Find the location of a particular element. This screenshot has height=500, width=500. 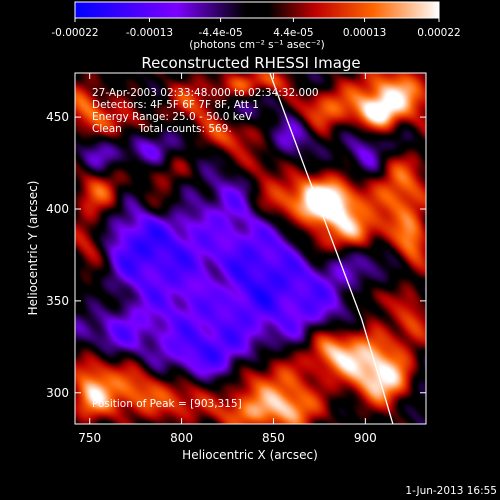

colorbar-tick-label: -4.4e-05 is located at coordinates (221, 33).